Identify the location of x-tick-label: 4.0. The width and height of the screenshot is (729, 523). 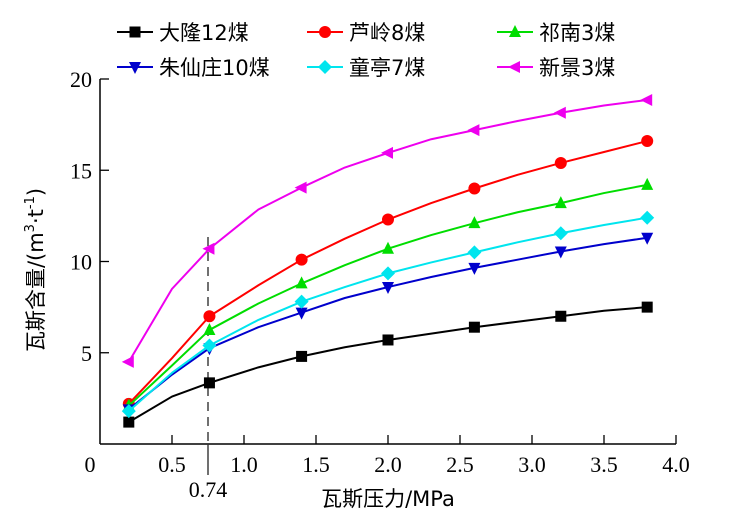
(676, 464).